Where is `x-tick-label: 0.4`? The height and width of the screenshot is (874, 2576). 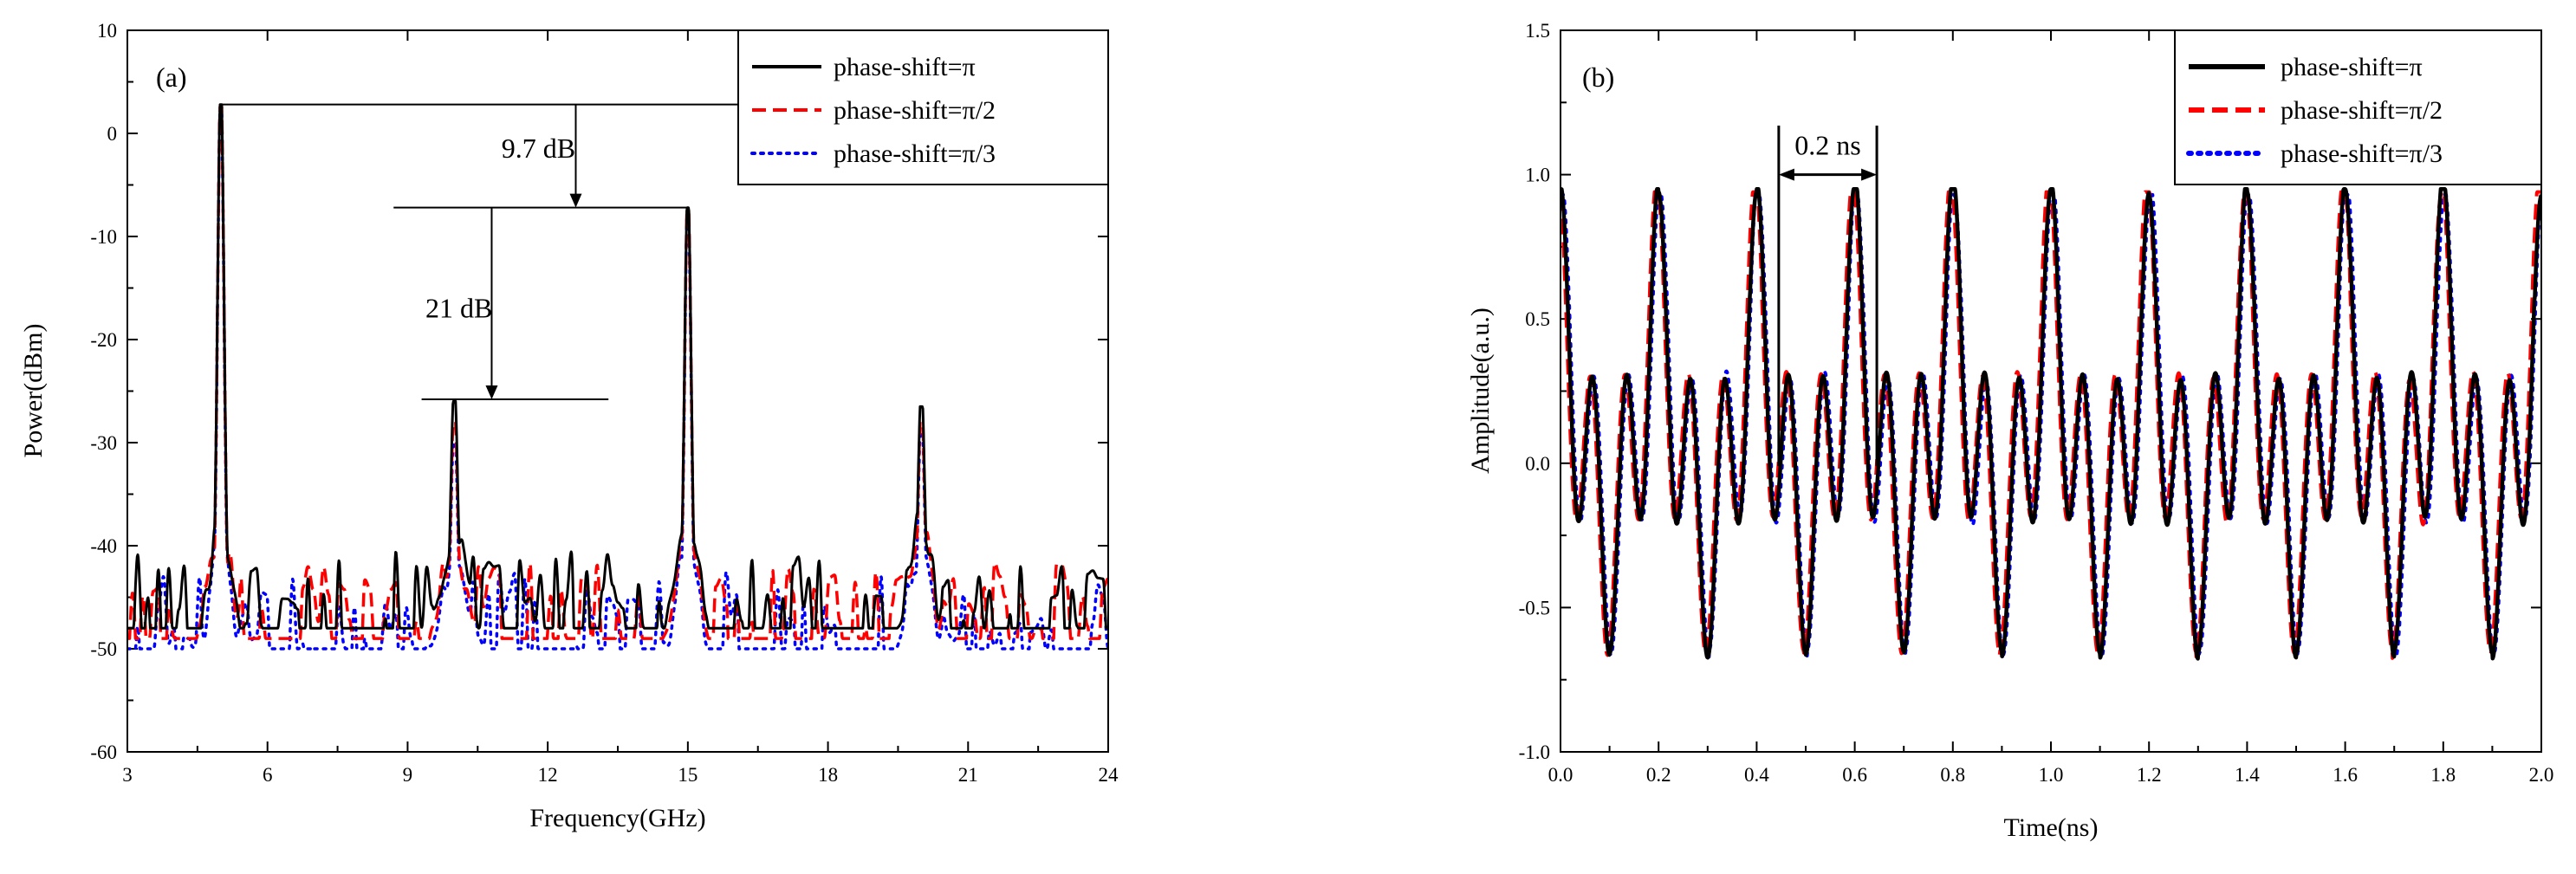 x-tick-label: 0.4 is located at coordinates (1757, 775).